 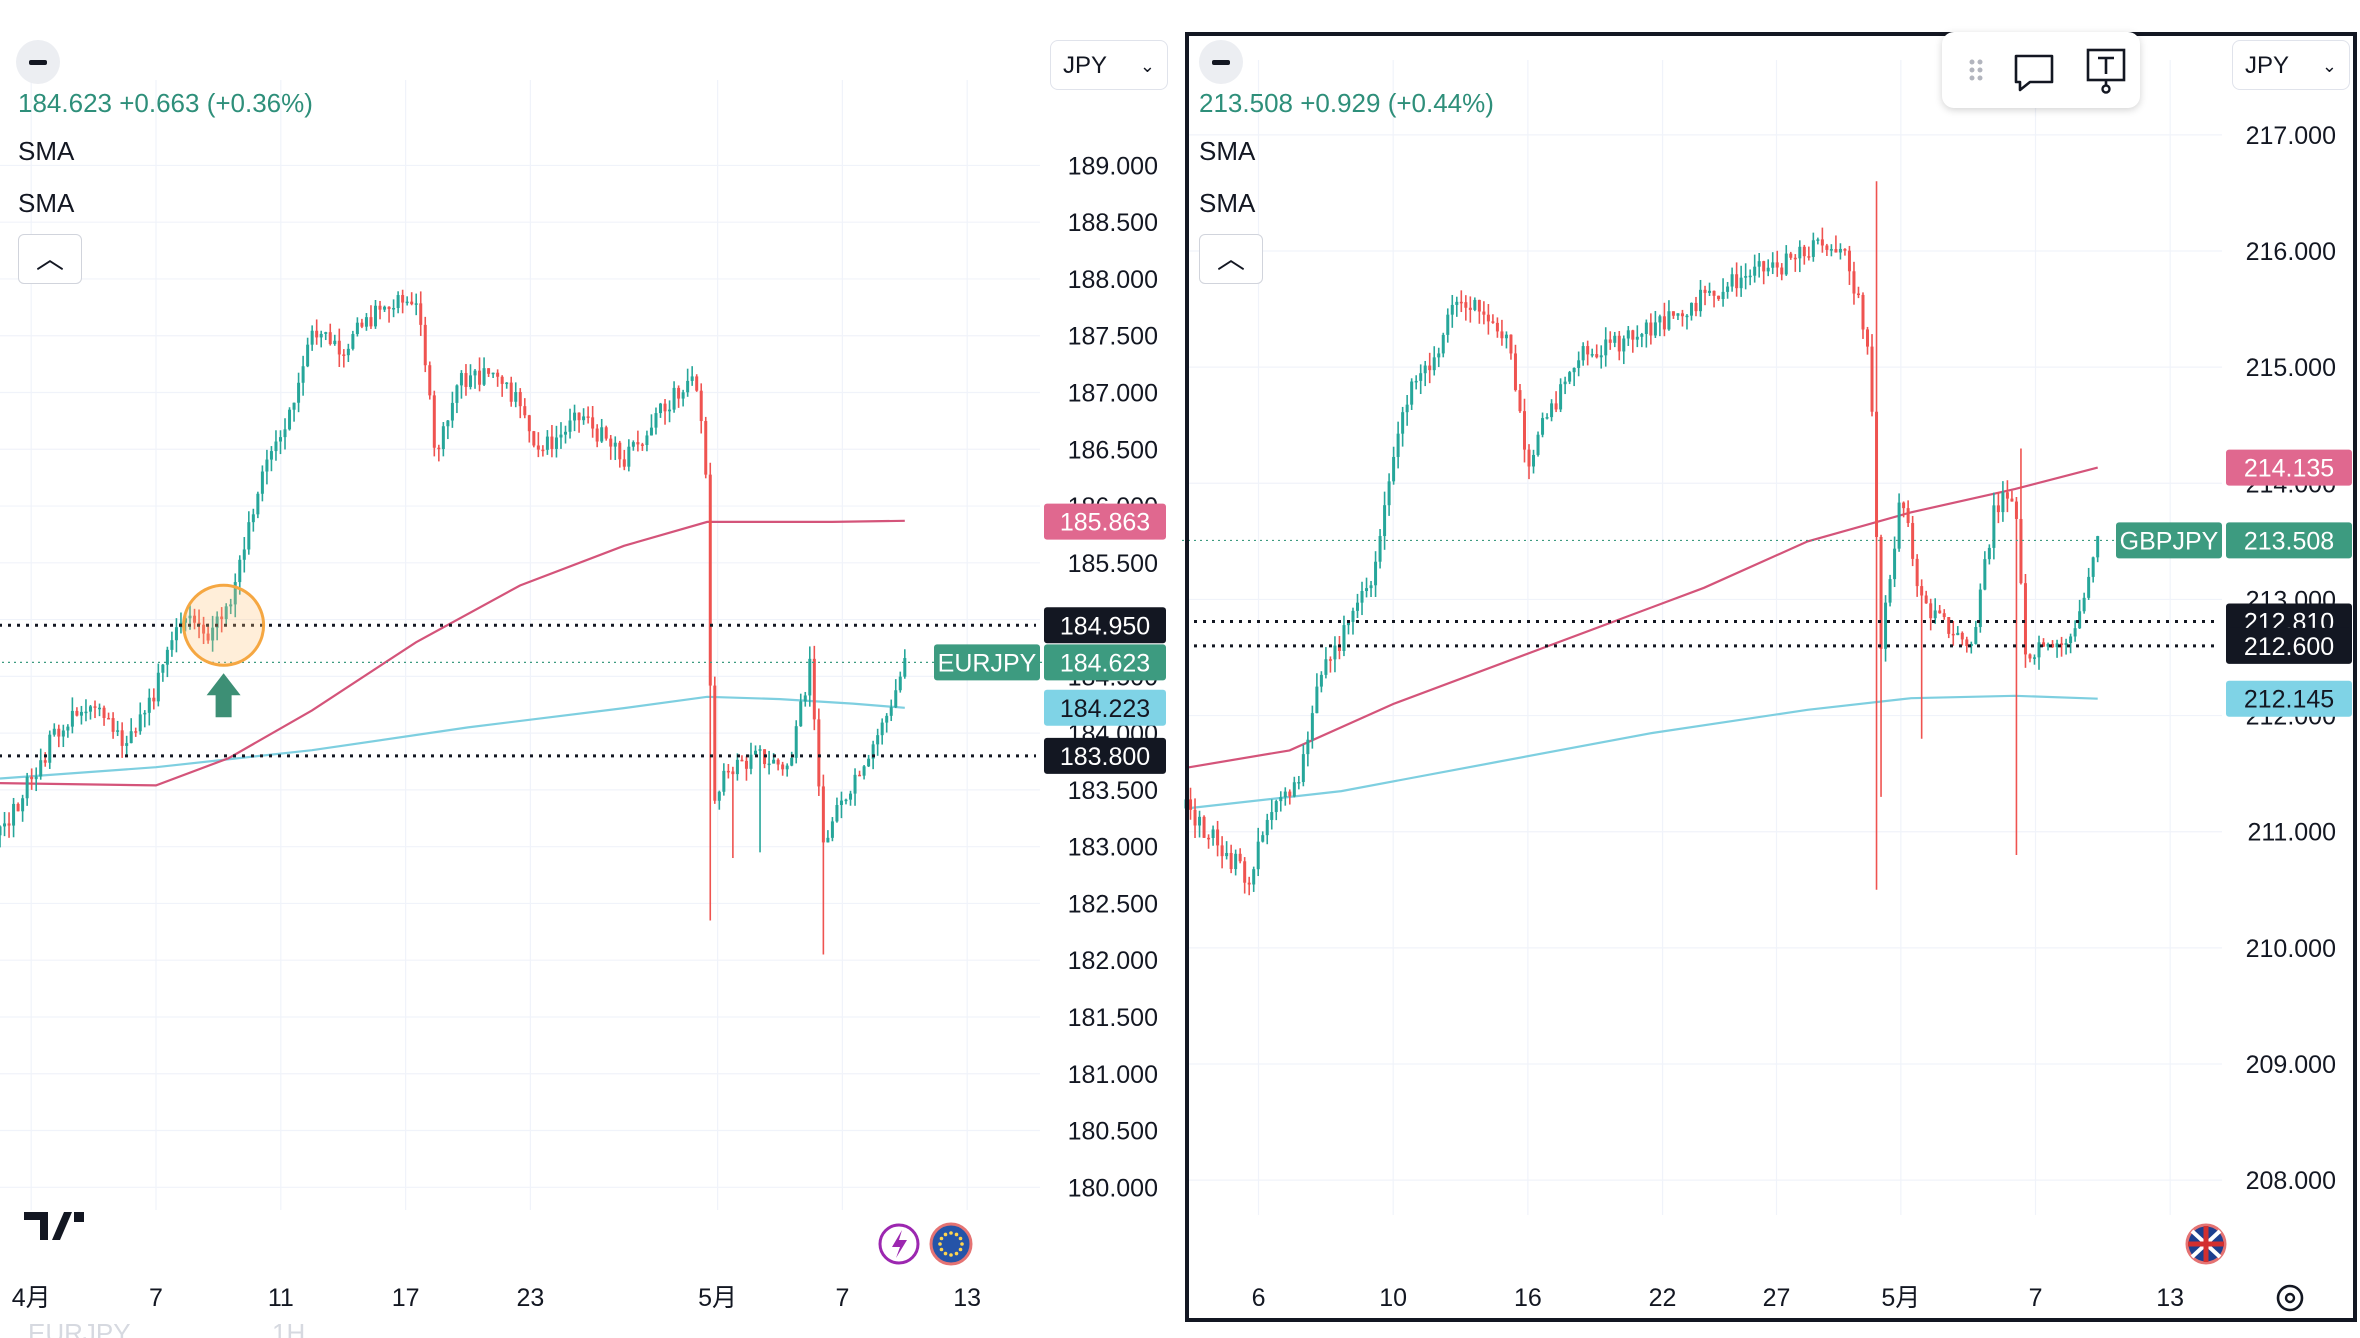 I want to click on text-tool-icon, so click(x=2106, y=70).